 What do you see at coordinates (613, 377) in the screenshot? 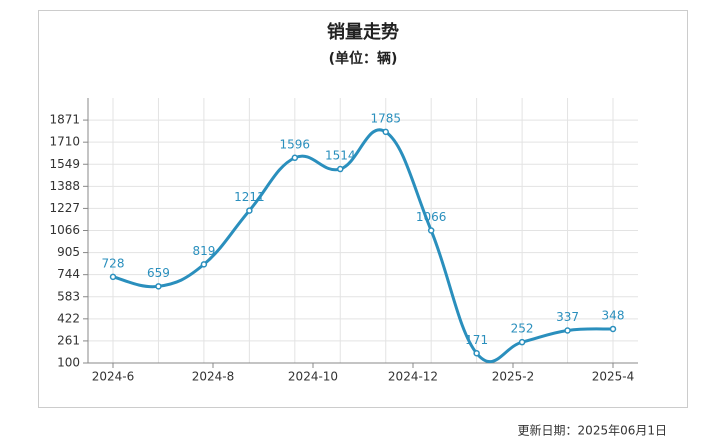
I see `x-tick-label: 2025-4` at bounding box center [613, 377].